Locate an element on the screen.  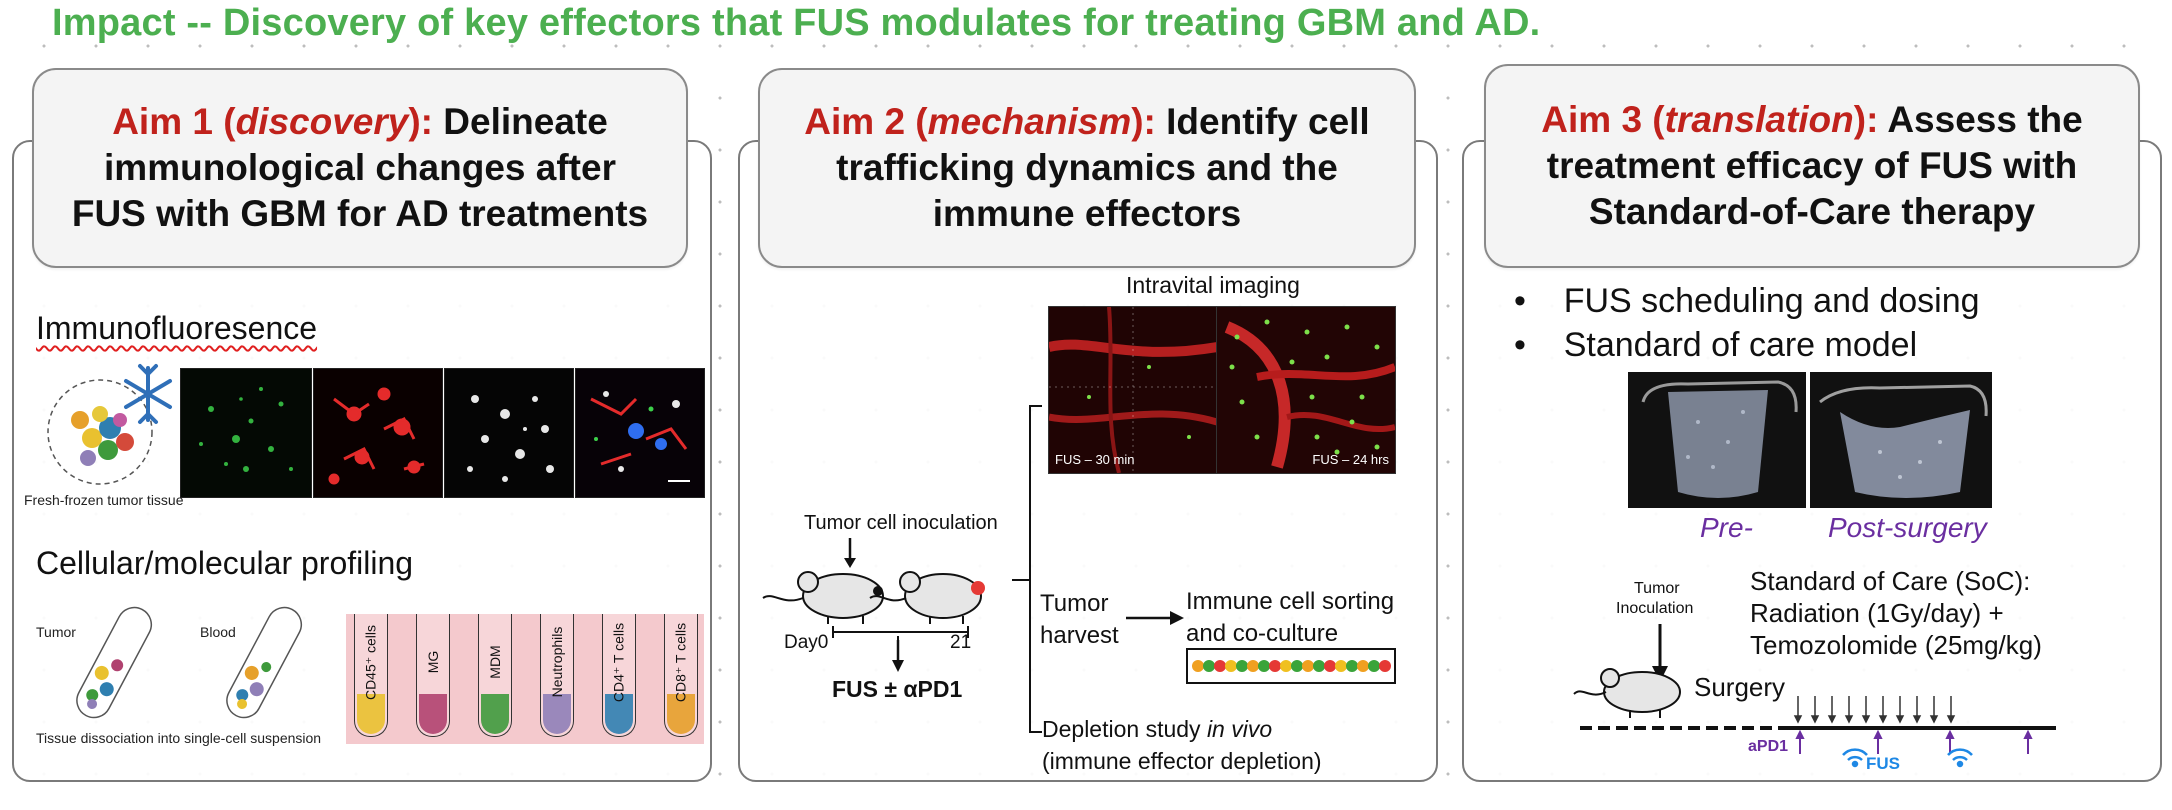
sorting-line2: and co-culture is located at coordinates (1262, 633).